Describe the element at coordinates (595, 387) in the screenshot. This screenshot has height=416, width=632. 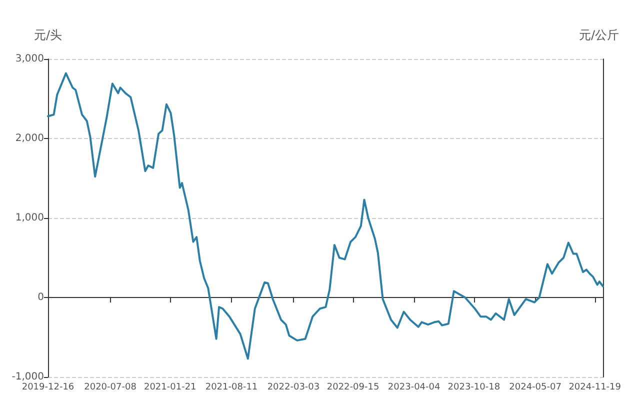
I see `x-tick-label: 2024-11-19` at that location.